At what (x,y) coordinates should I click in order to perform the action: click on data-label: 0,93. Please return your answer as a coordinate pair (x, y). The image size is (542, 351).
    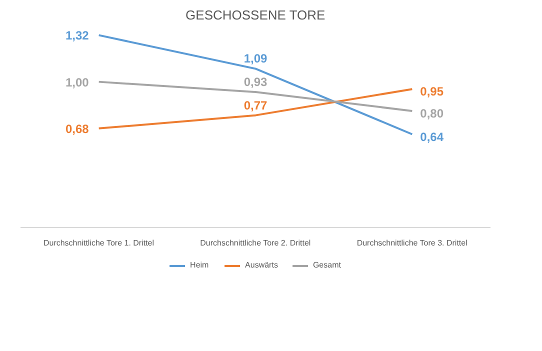
    Looking at the image, I should click on (256, 82).